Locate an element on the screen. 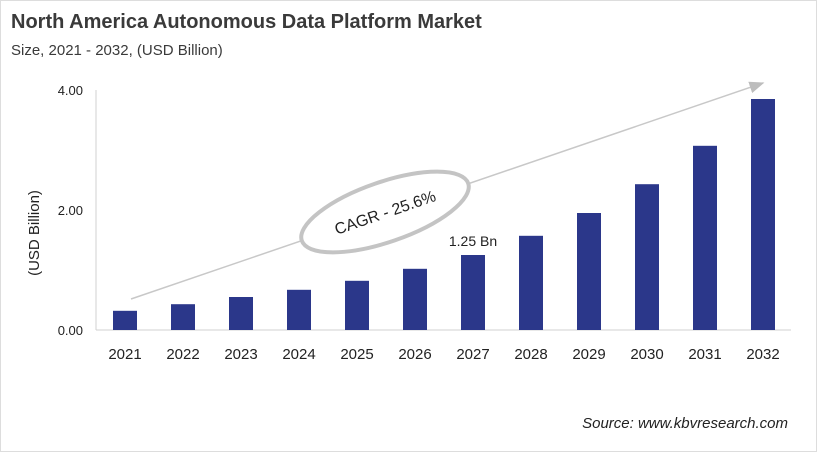 This screenshot has width=817, height=452. bar-2030 is located at coordinates (647, 257).